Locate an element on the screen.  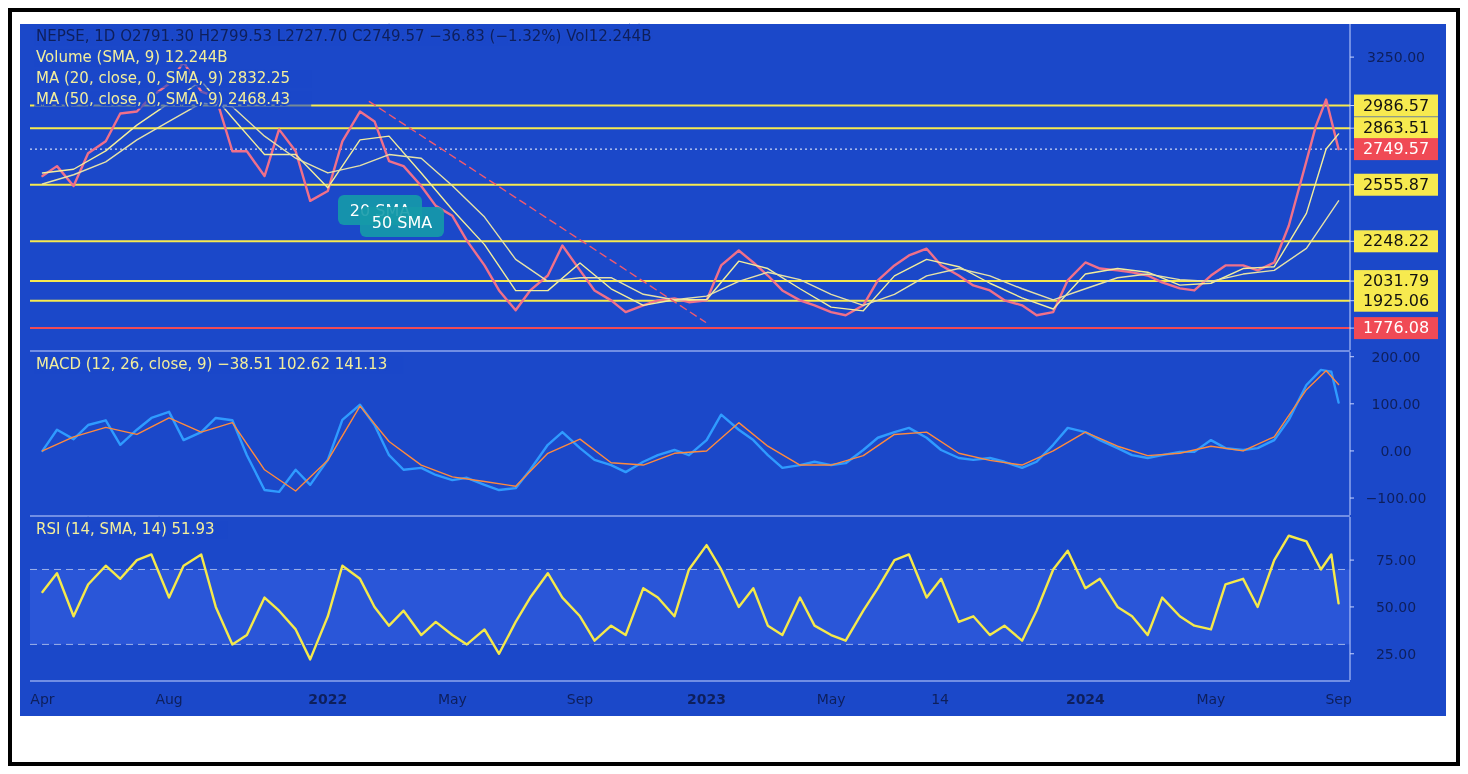
x-tick-label: Apr is located at coordinates (42, 699).